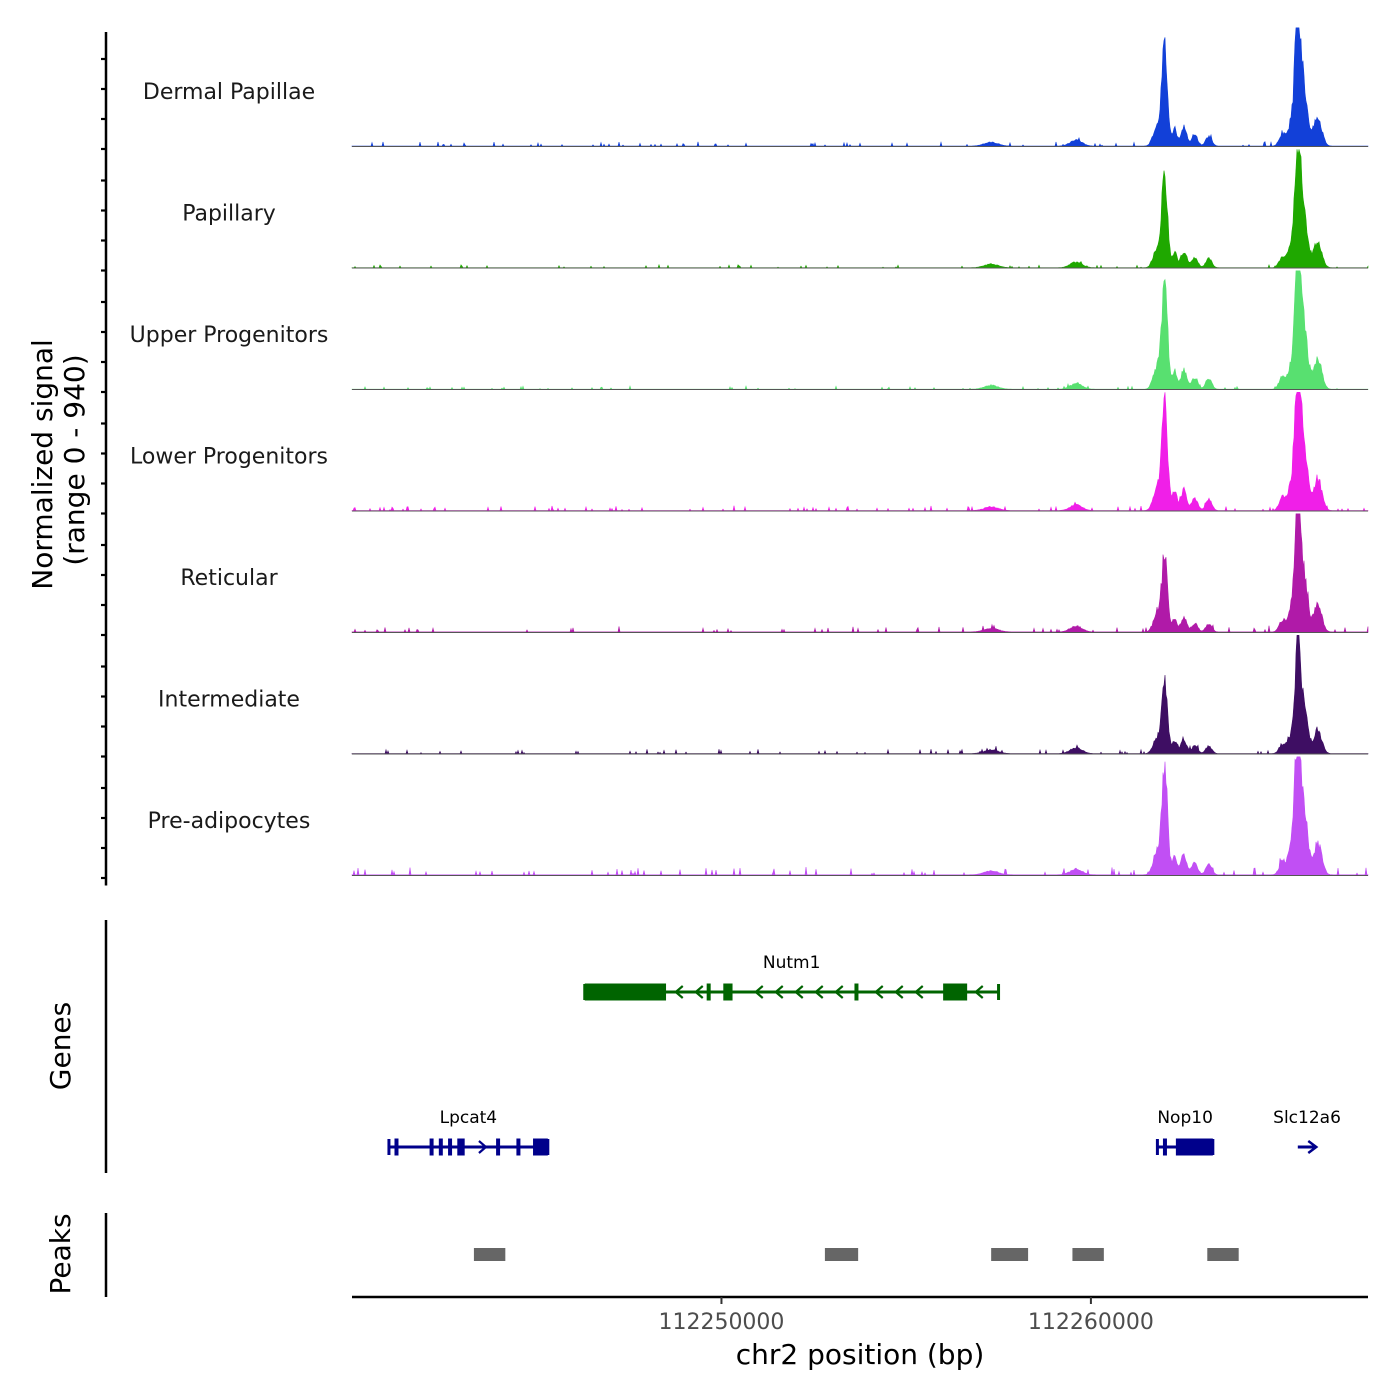  Describe the element at coordinates (104, 459) in the screenshot. I see `coverage-y-axis` at that location.